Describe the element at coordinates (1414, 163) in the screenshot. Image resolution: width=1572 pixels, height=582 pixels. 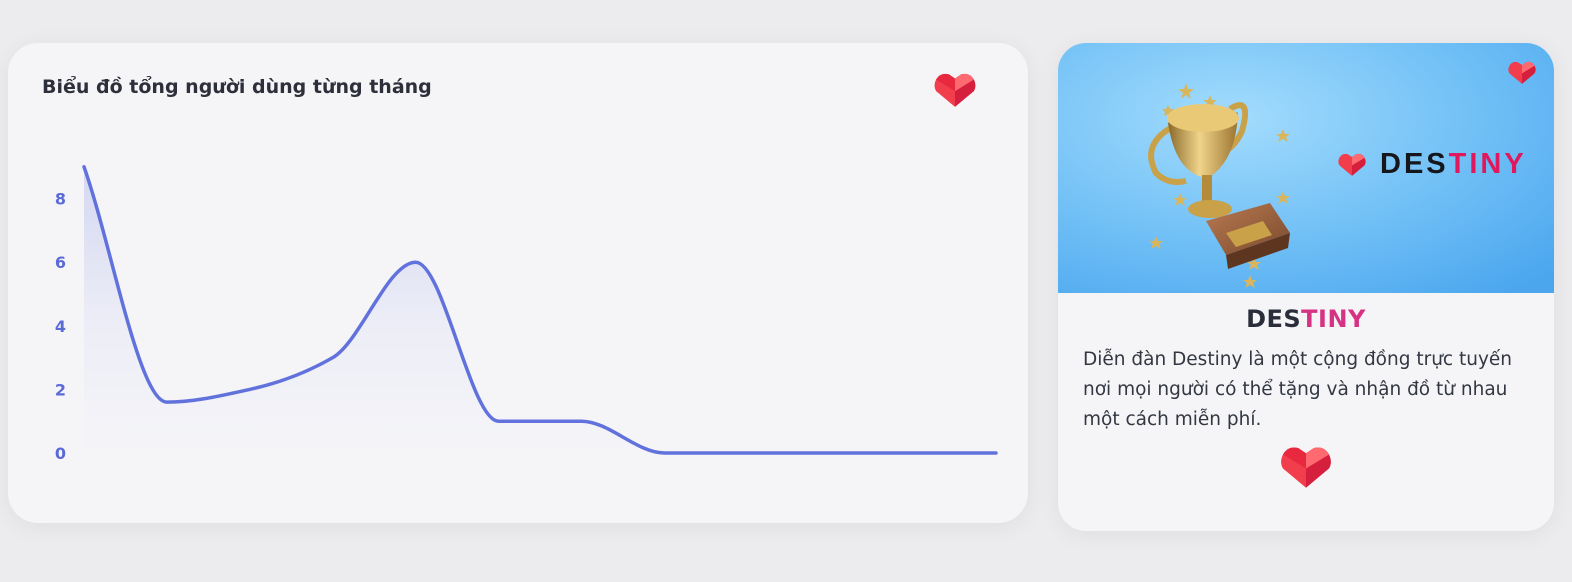
I see `banner-brand-part1: DES` at that location.